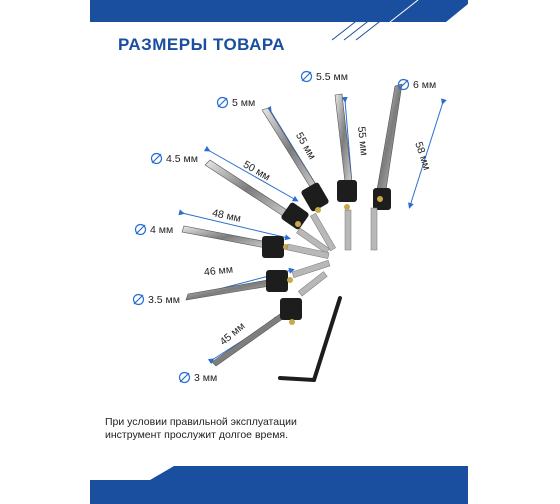  I want to click on diameter-text: 4.5 мм, so click(182, 158).